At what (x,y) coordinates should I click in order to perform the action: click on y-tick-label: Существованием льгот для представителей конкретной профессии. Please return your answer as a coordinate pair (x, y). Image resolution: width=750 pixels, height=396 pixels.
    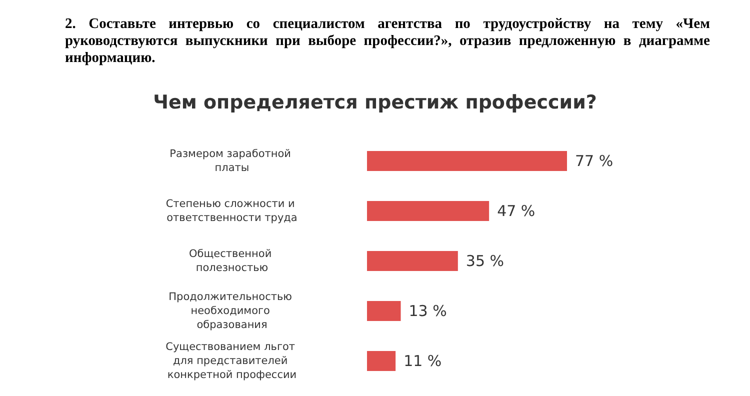
    Looking at the image, I should click on (232, 361).